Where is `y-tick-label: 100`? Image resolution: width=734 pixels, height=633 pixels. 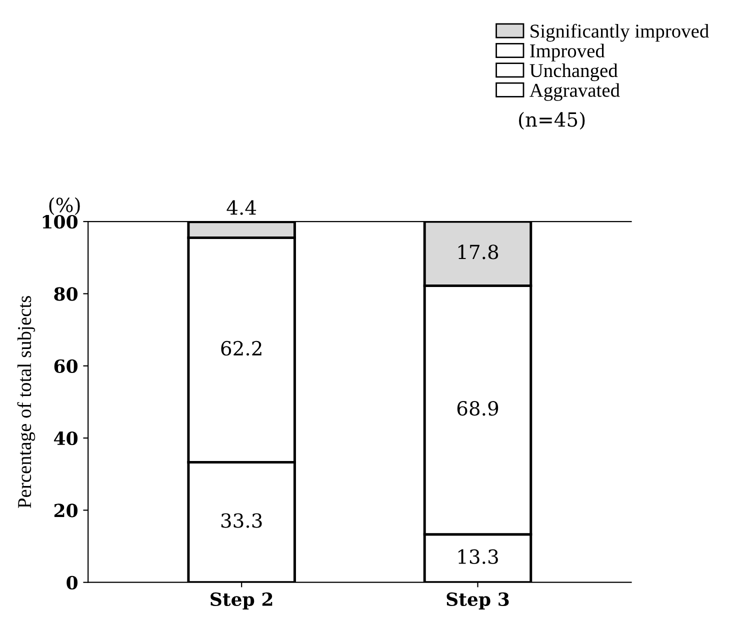
y-tick-label: 100 is located at coordinates (60, 222).